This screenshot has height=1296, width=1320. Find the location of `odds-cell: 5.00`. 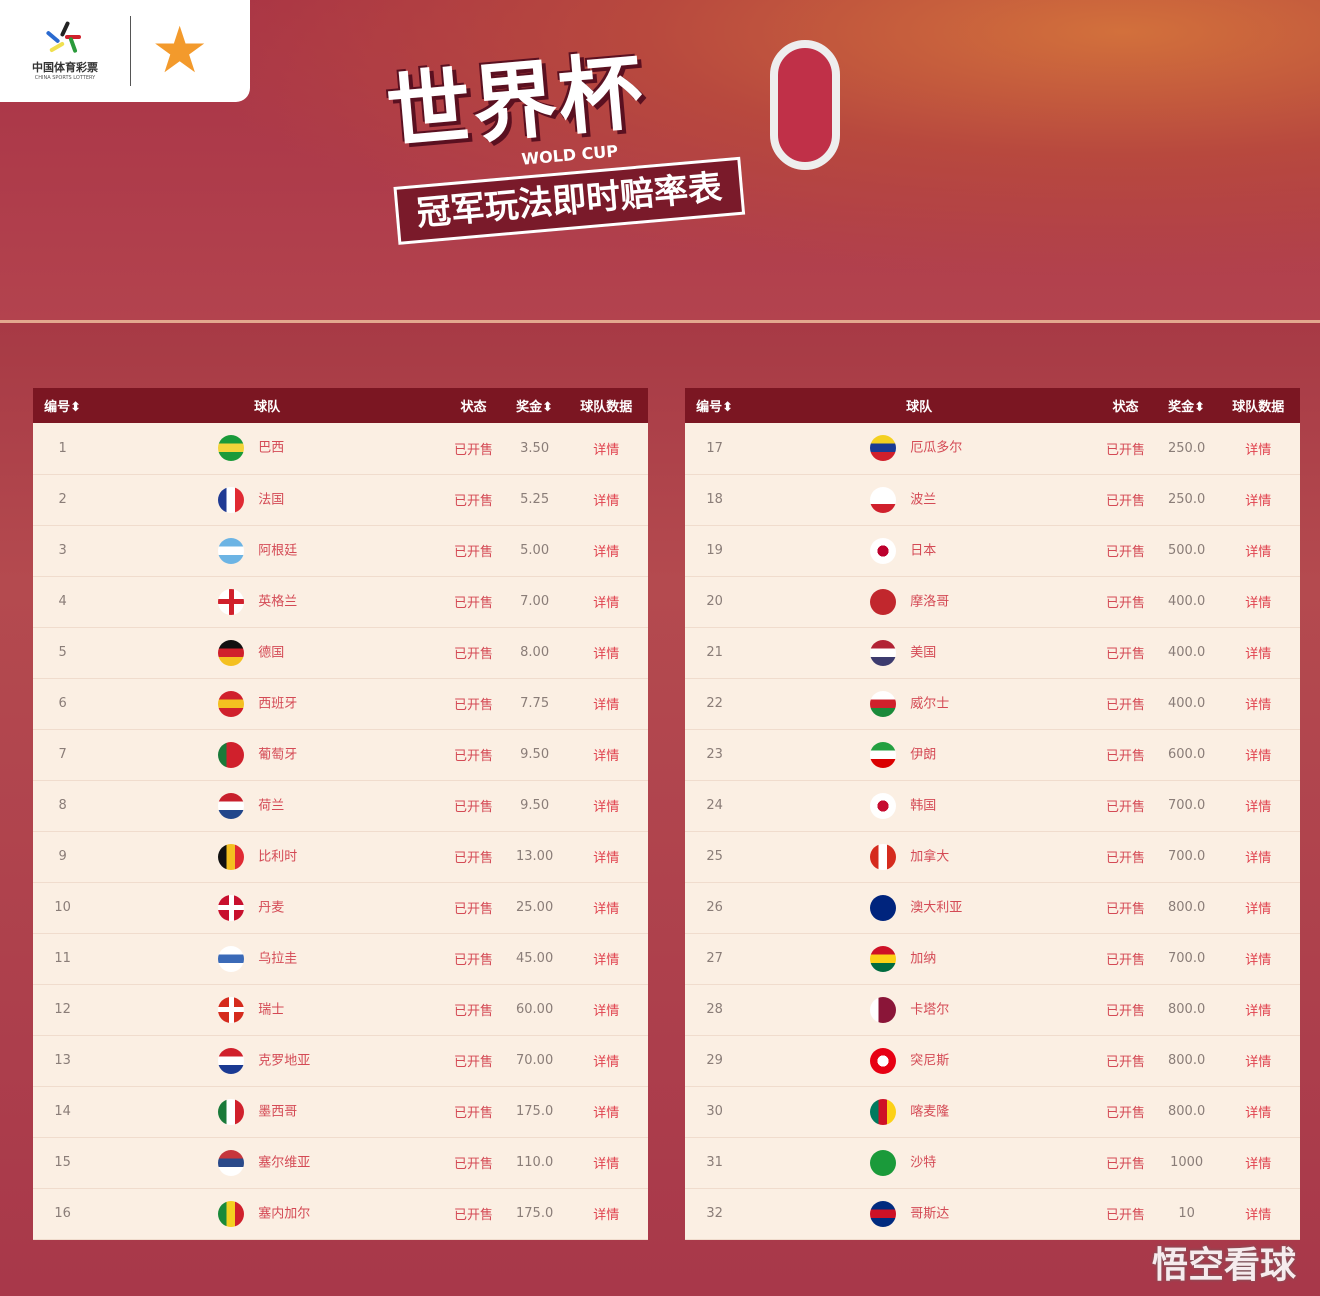

odds-cell: 5.00 is located at coordinates (534, 551).